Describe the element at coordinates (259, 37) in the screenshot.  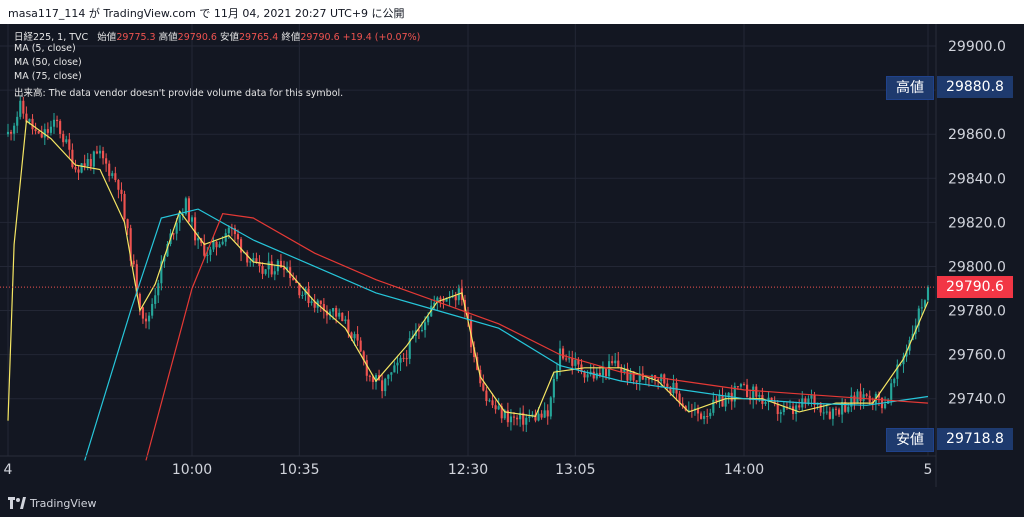
I see `legend-low-value: 29765.4` at that location.